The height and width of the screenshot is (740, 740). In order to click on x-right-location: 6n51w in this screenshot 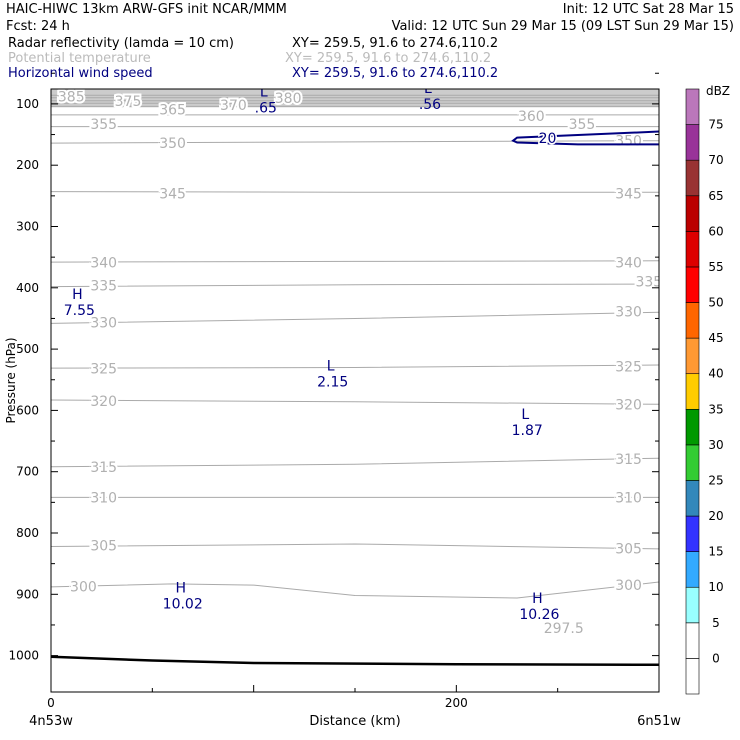, I will do `click(659, 721)`.